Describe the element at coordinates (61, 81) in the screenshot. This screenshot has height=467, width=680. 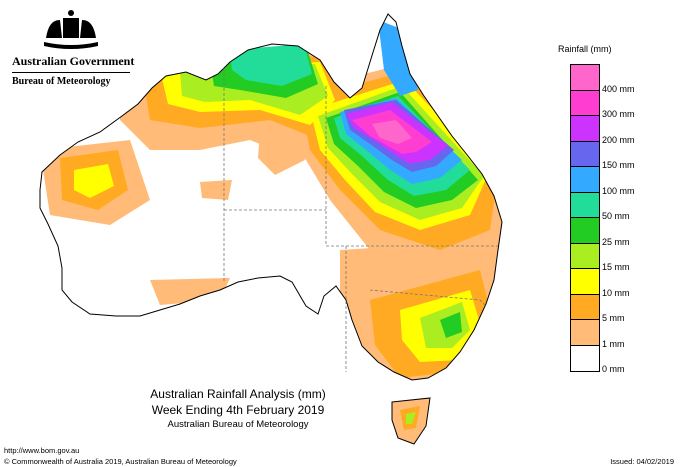
I see `bureau-name: Bureau of Meteorology` at that location.